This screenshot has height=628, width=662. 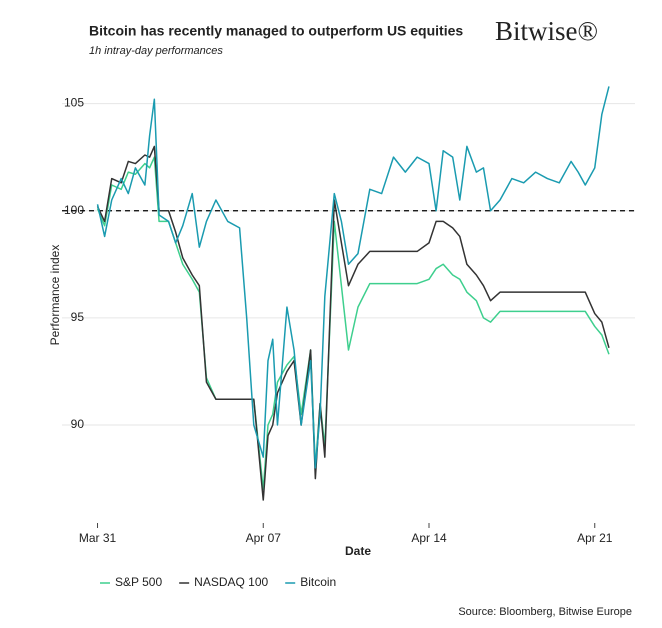 What do you see at coordinates (74, 210) in the screenshot?
I see `y-tick-label: 100` at bounding box center [74, 210].